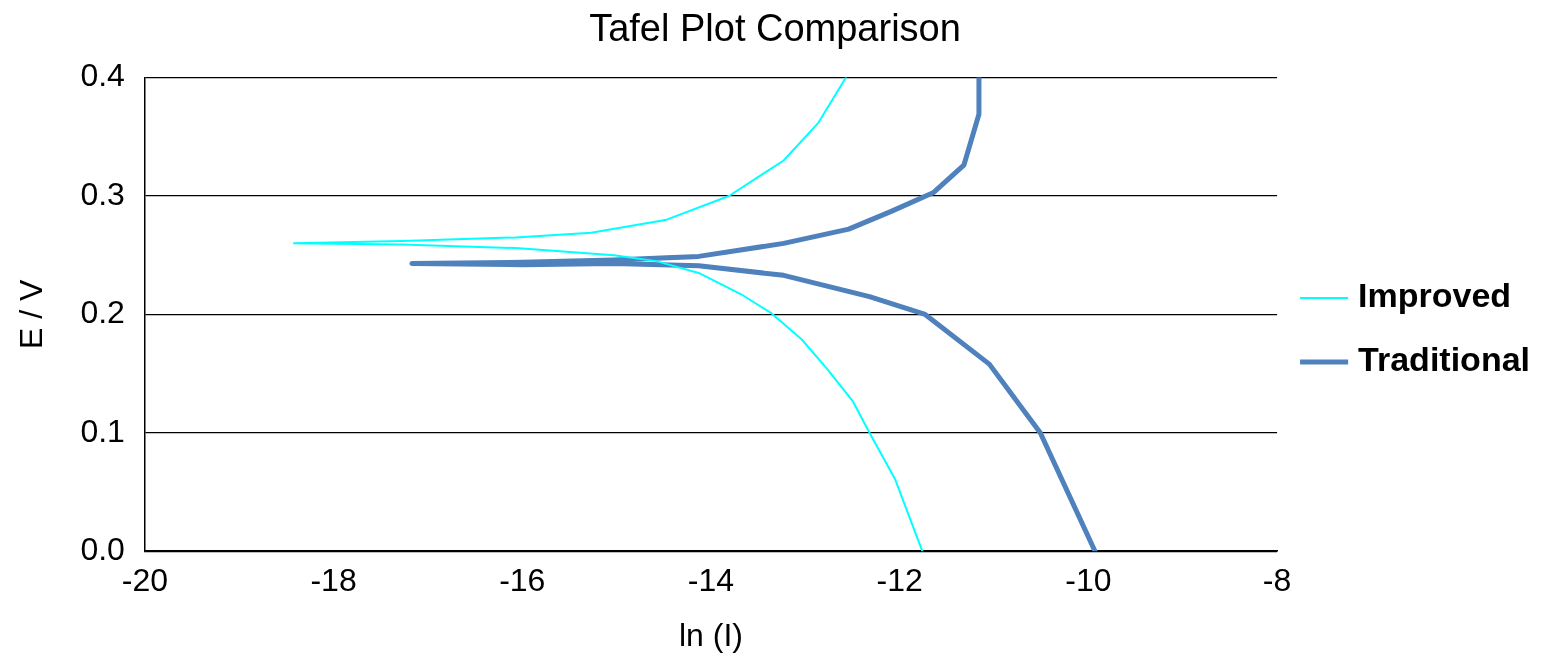 The width and height of the screenshot is (1562, 671). I want to click on x-tick-label: -14, so click(711, 580).